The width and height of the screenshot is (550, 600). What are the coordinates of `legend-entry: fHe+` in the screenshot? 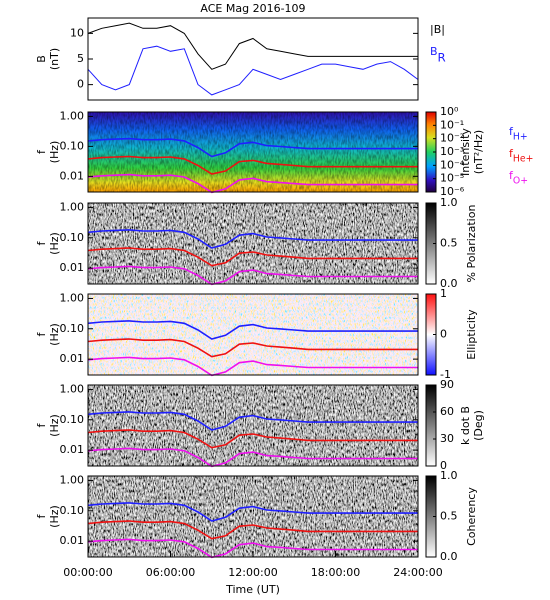 It's located at (521, 155).